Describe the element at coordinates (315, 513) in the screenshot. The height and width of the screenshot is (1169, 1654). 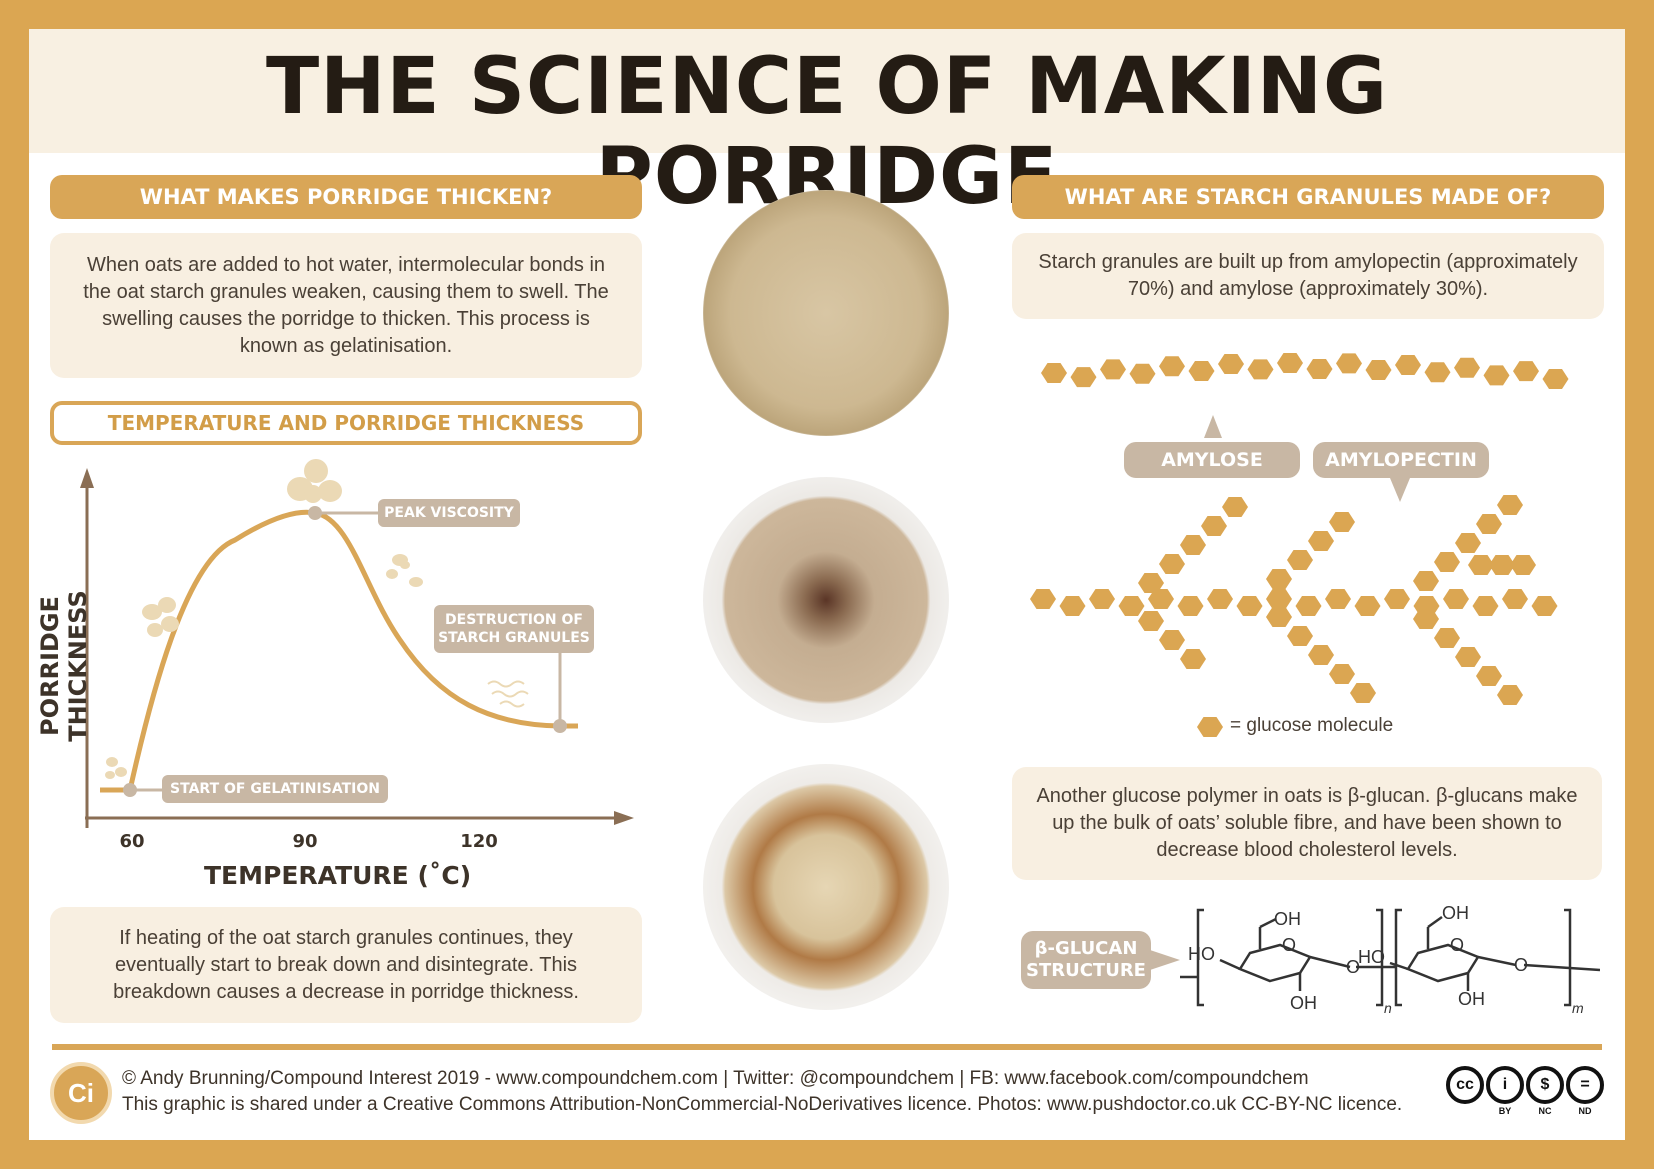
I see `peak-marker` at that location.